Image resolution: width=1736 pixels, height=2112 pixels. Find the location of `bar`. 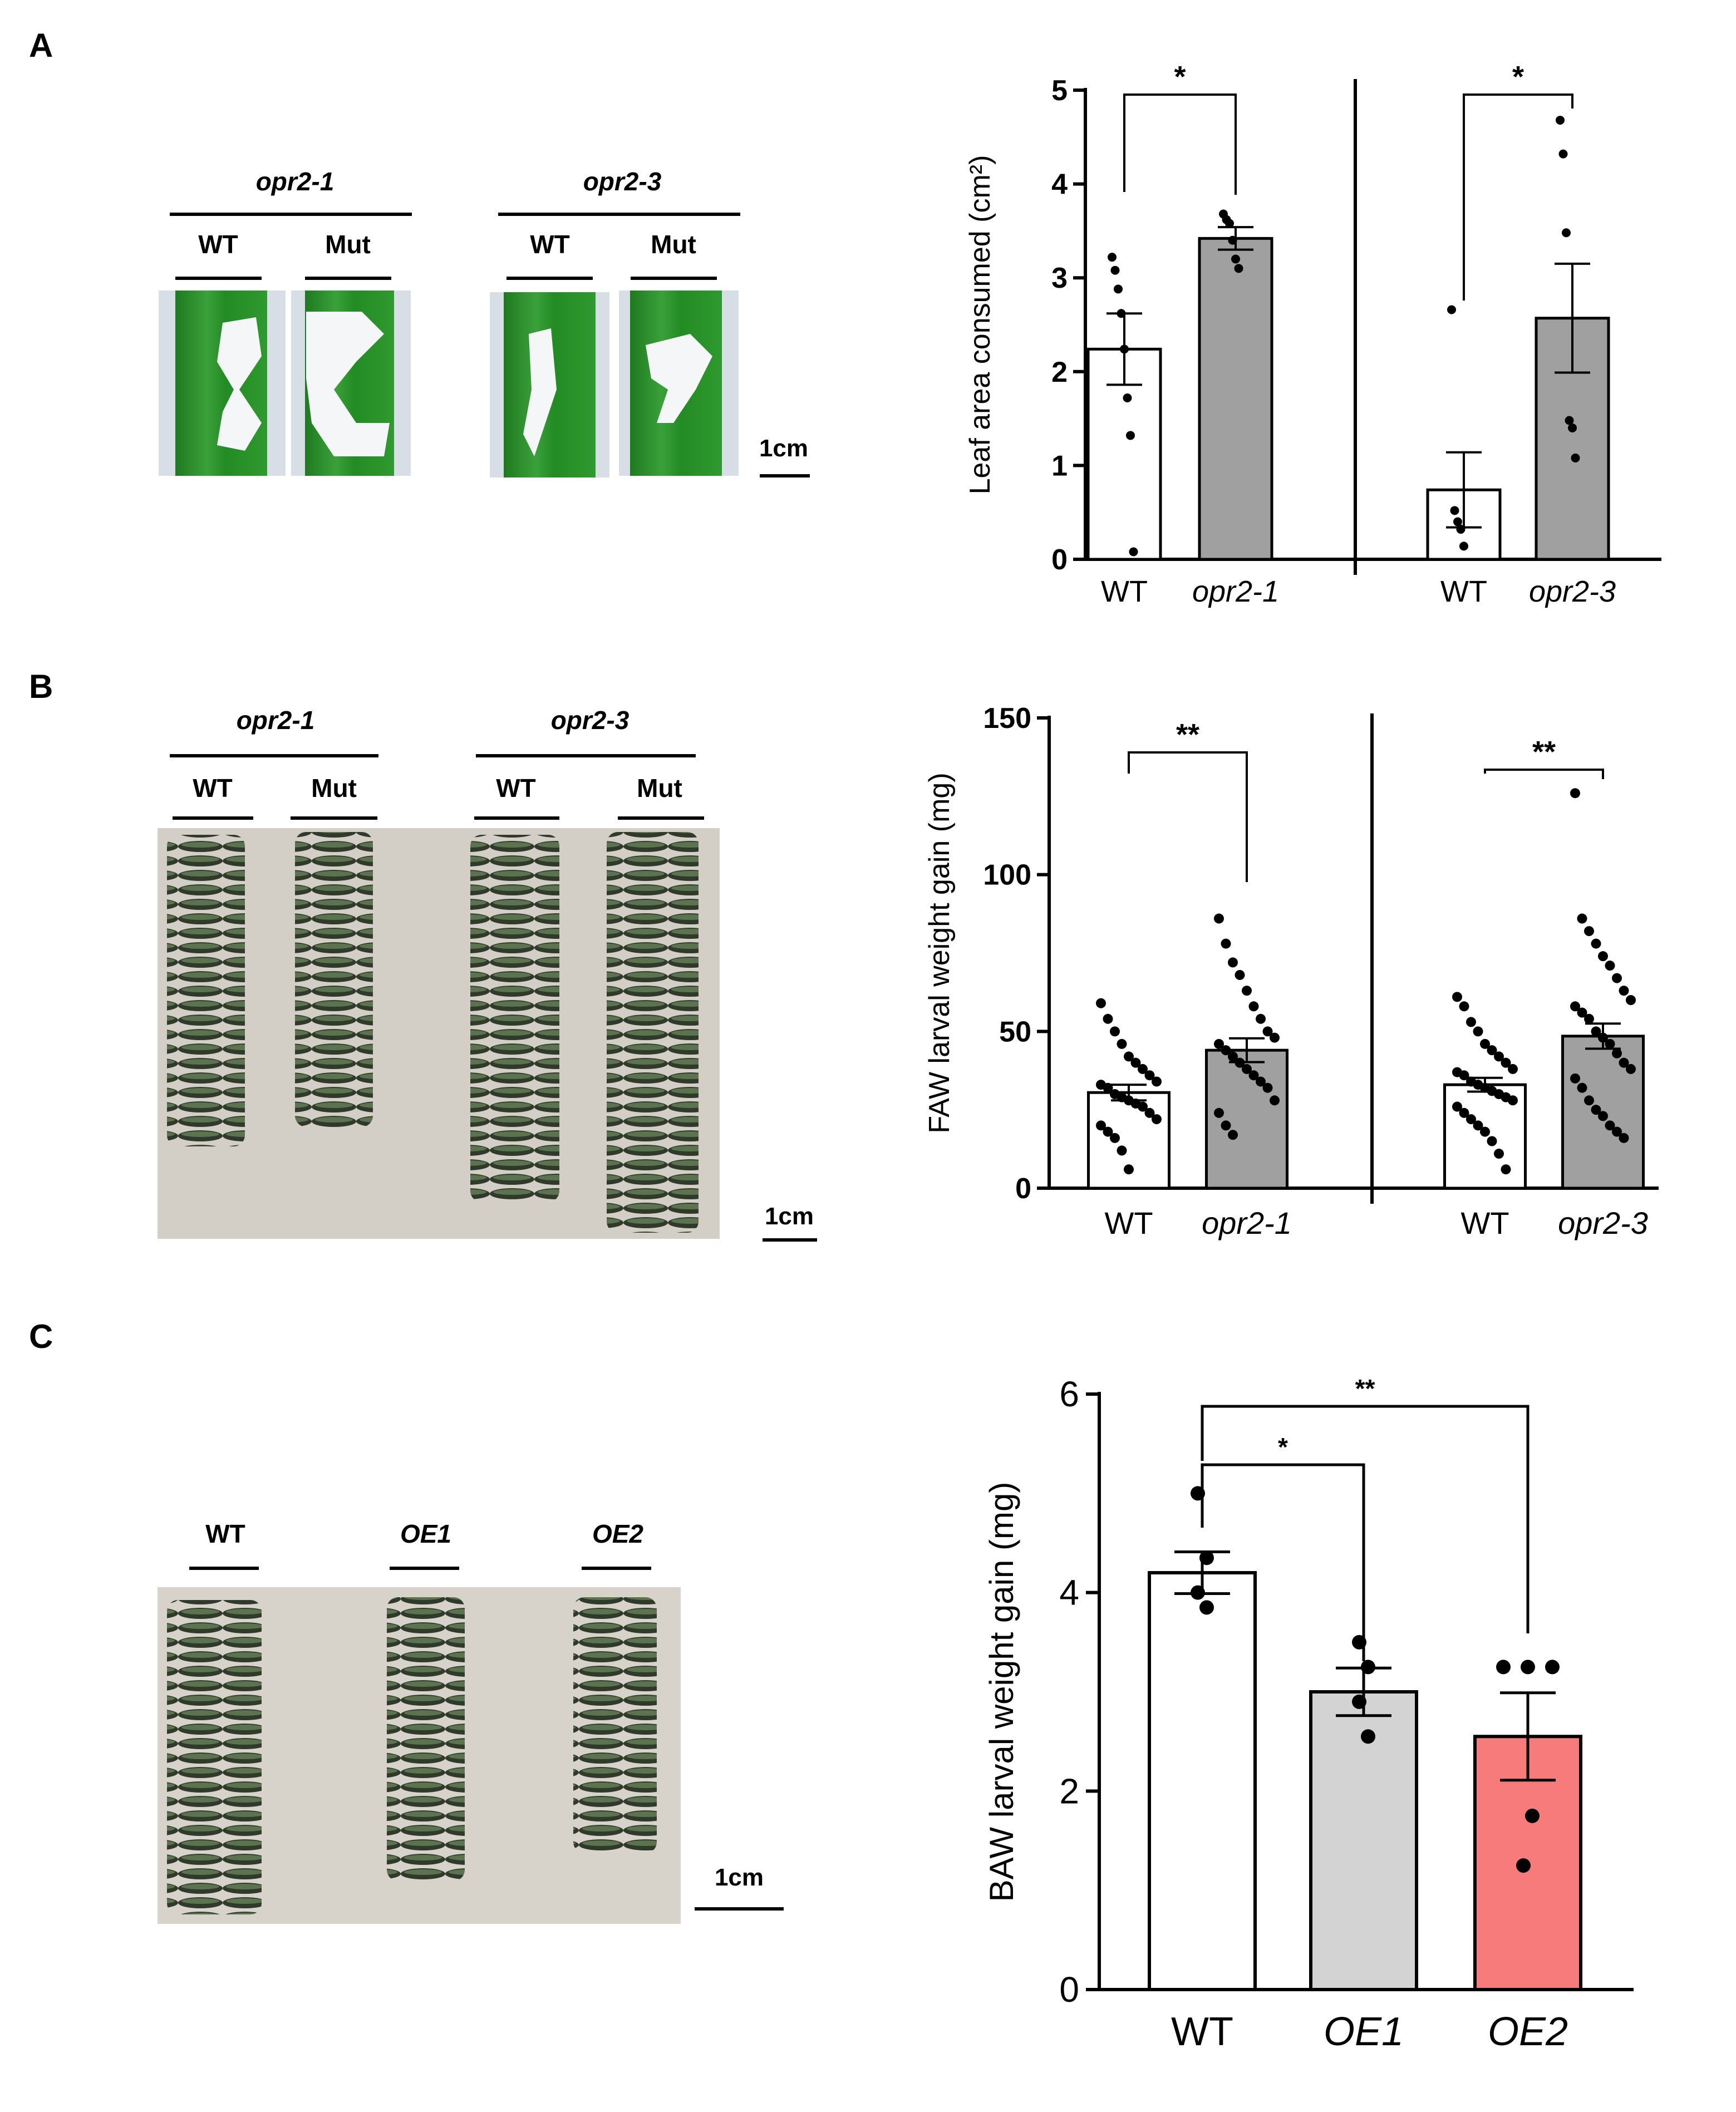

bar is located at coordinates (1202, 1781).